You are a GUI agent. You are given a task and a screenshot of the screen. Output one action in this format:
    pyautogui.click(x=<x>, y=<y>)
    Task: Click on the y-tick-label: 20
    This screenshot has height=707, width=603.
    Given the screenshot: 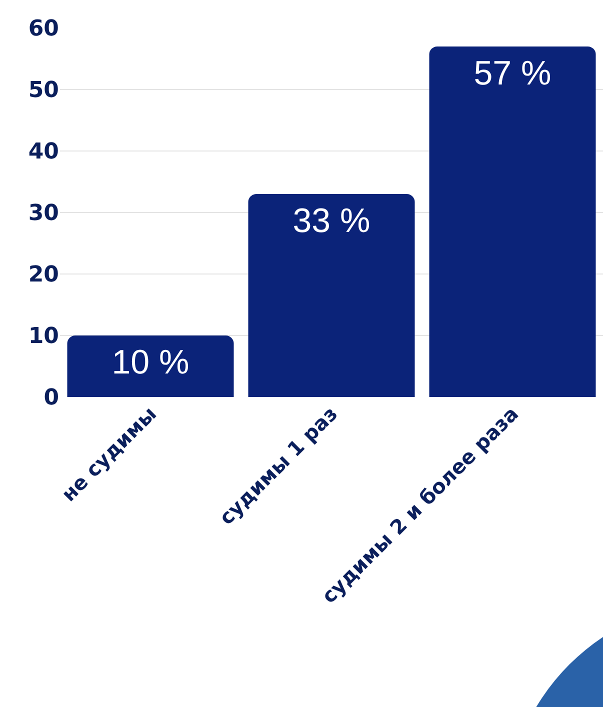 What is the action you would take?
    pyautogui.click(x=43, y=275)
    